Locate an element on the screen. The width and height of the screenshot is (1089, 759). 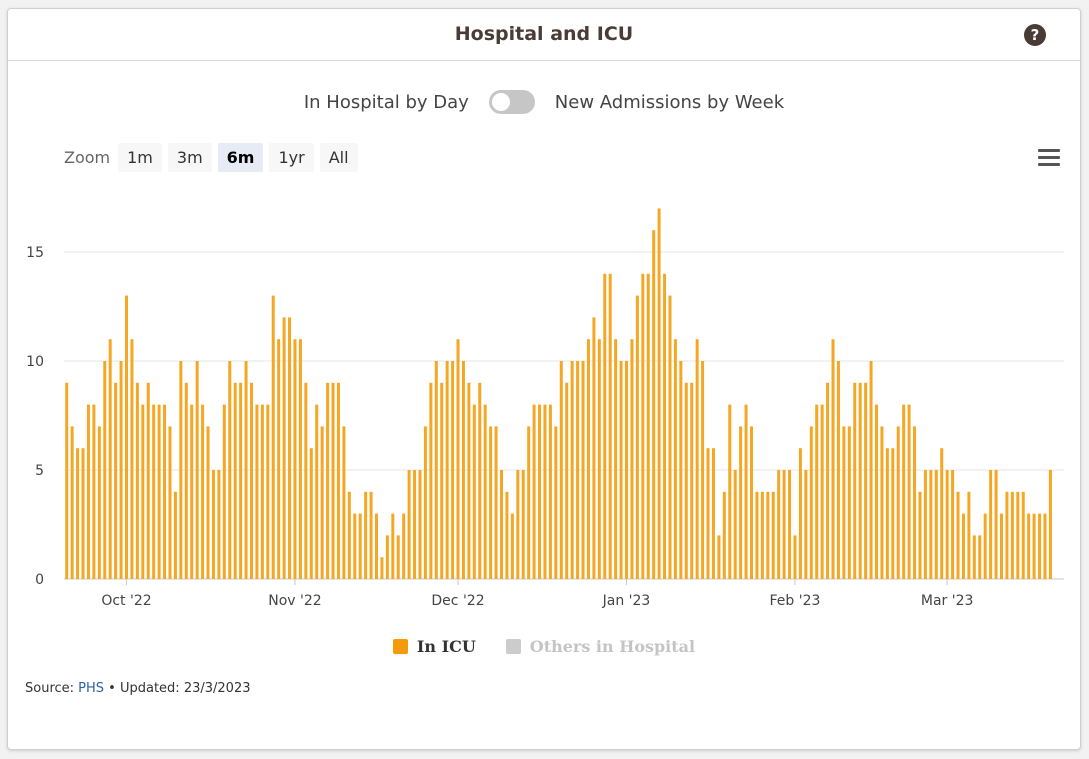
zoom-1m-button: 1m is located at coordinates (140, 157).